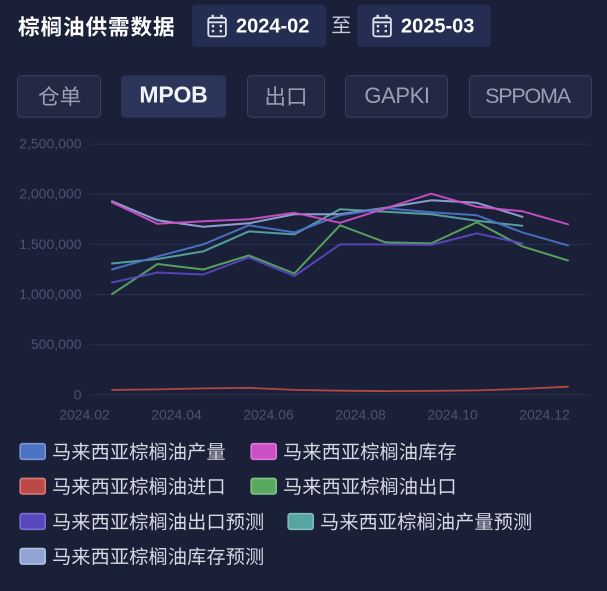 This screenshot has width=607, height=591. What do you see at coordinates (360, 414) in the screenshot?
I see `svg-text: 2024.08` at bounding box center [360, 414].